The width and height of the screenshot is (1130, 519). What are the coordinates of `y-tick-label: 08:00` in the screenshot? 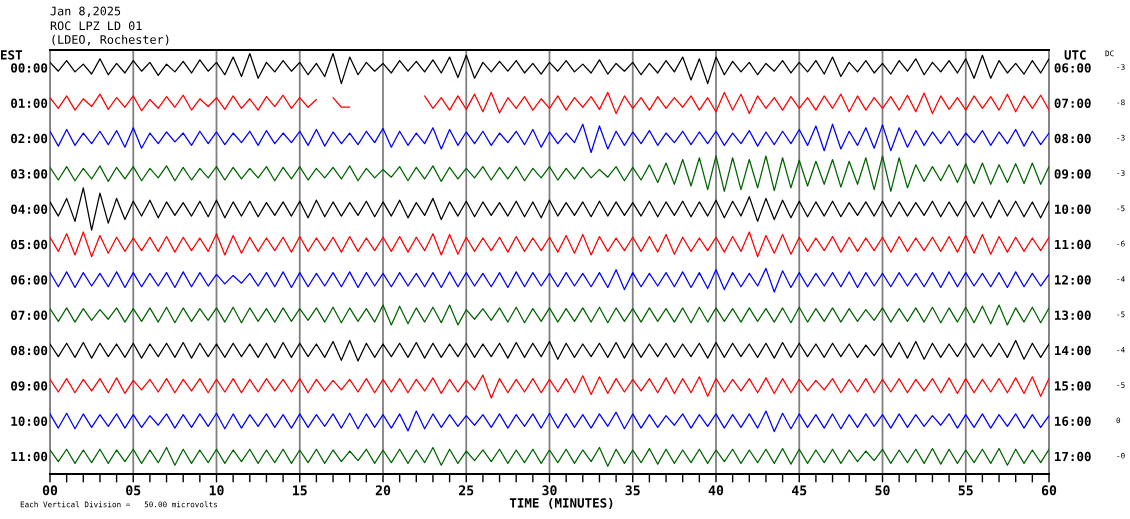 It's located at (29, 350).